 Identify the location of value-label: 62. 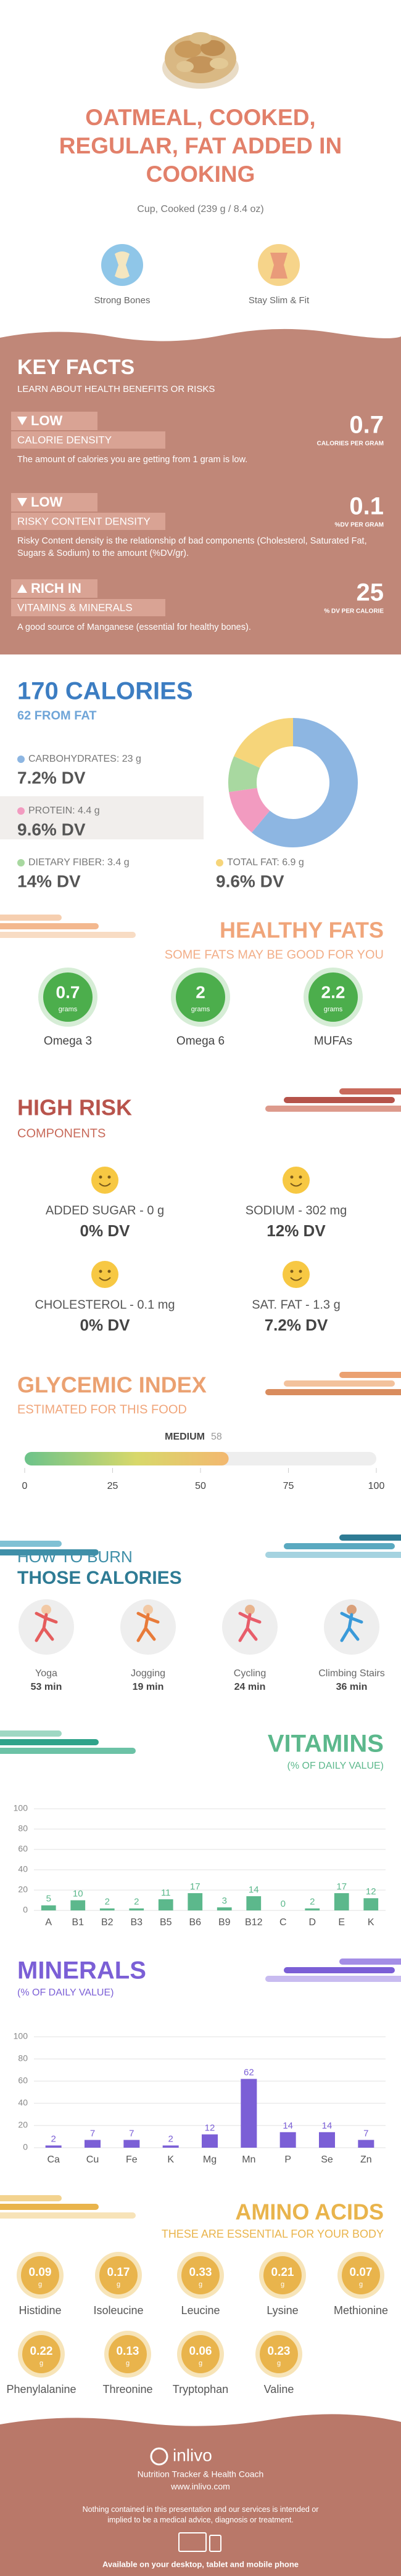
(249, 2072).